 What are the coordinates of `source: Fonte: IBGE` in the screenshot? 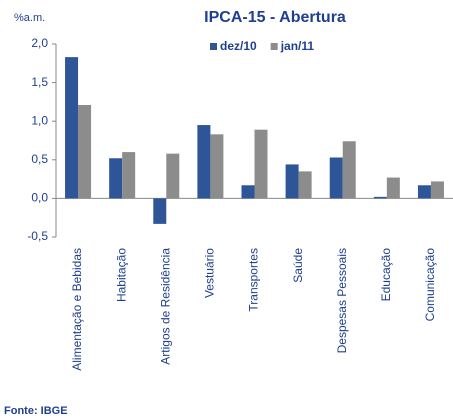 It's located at (36, 411).